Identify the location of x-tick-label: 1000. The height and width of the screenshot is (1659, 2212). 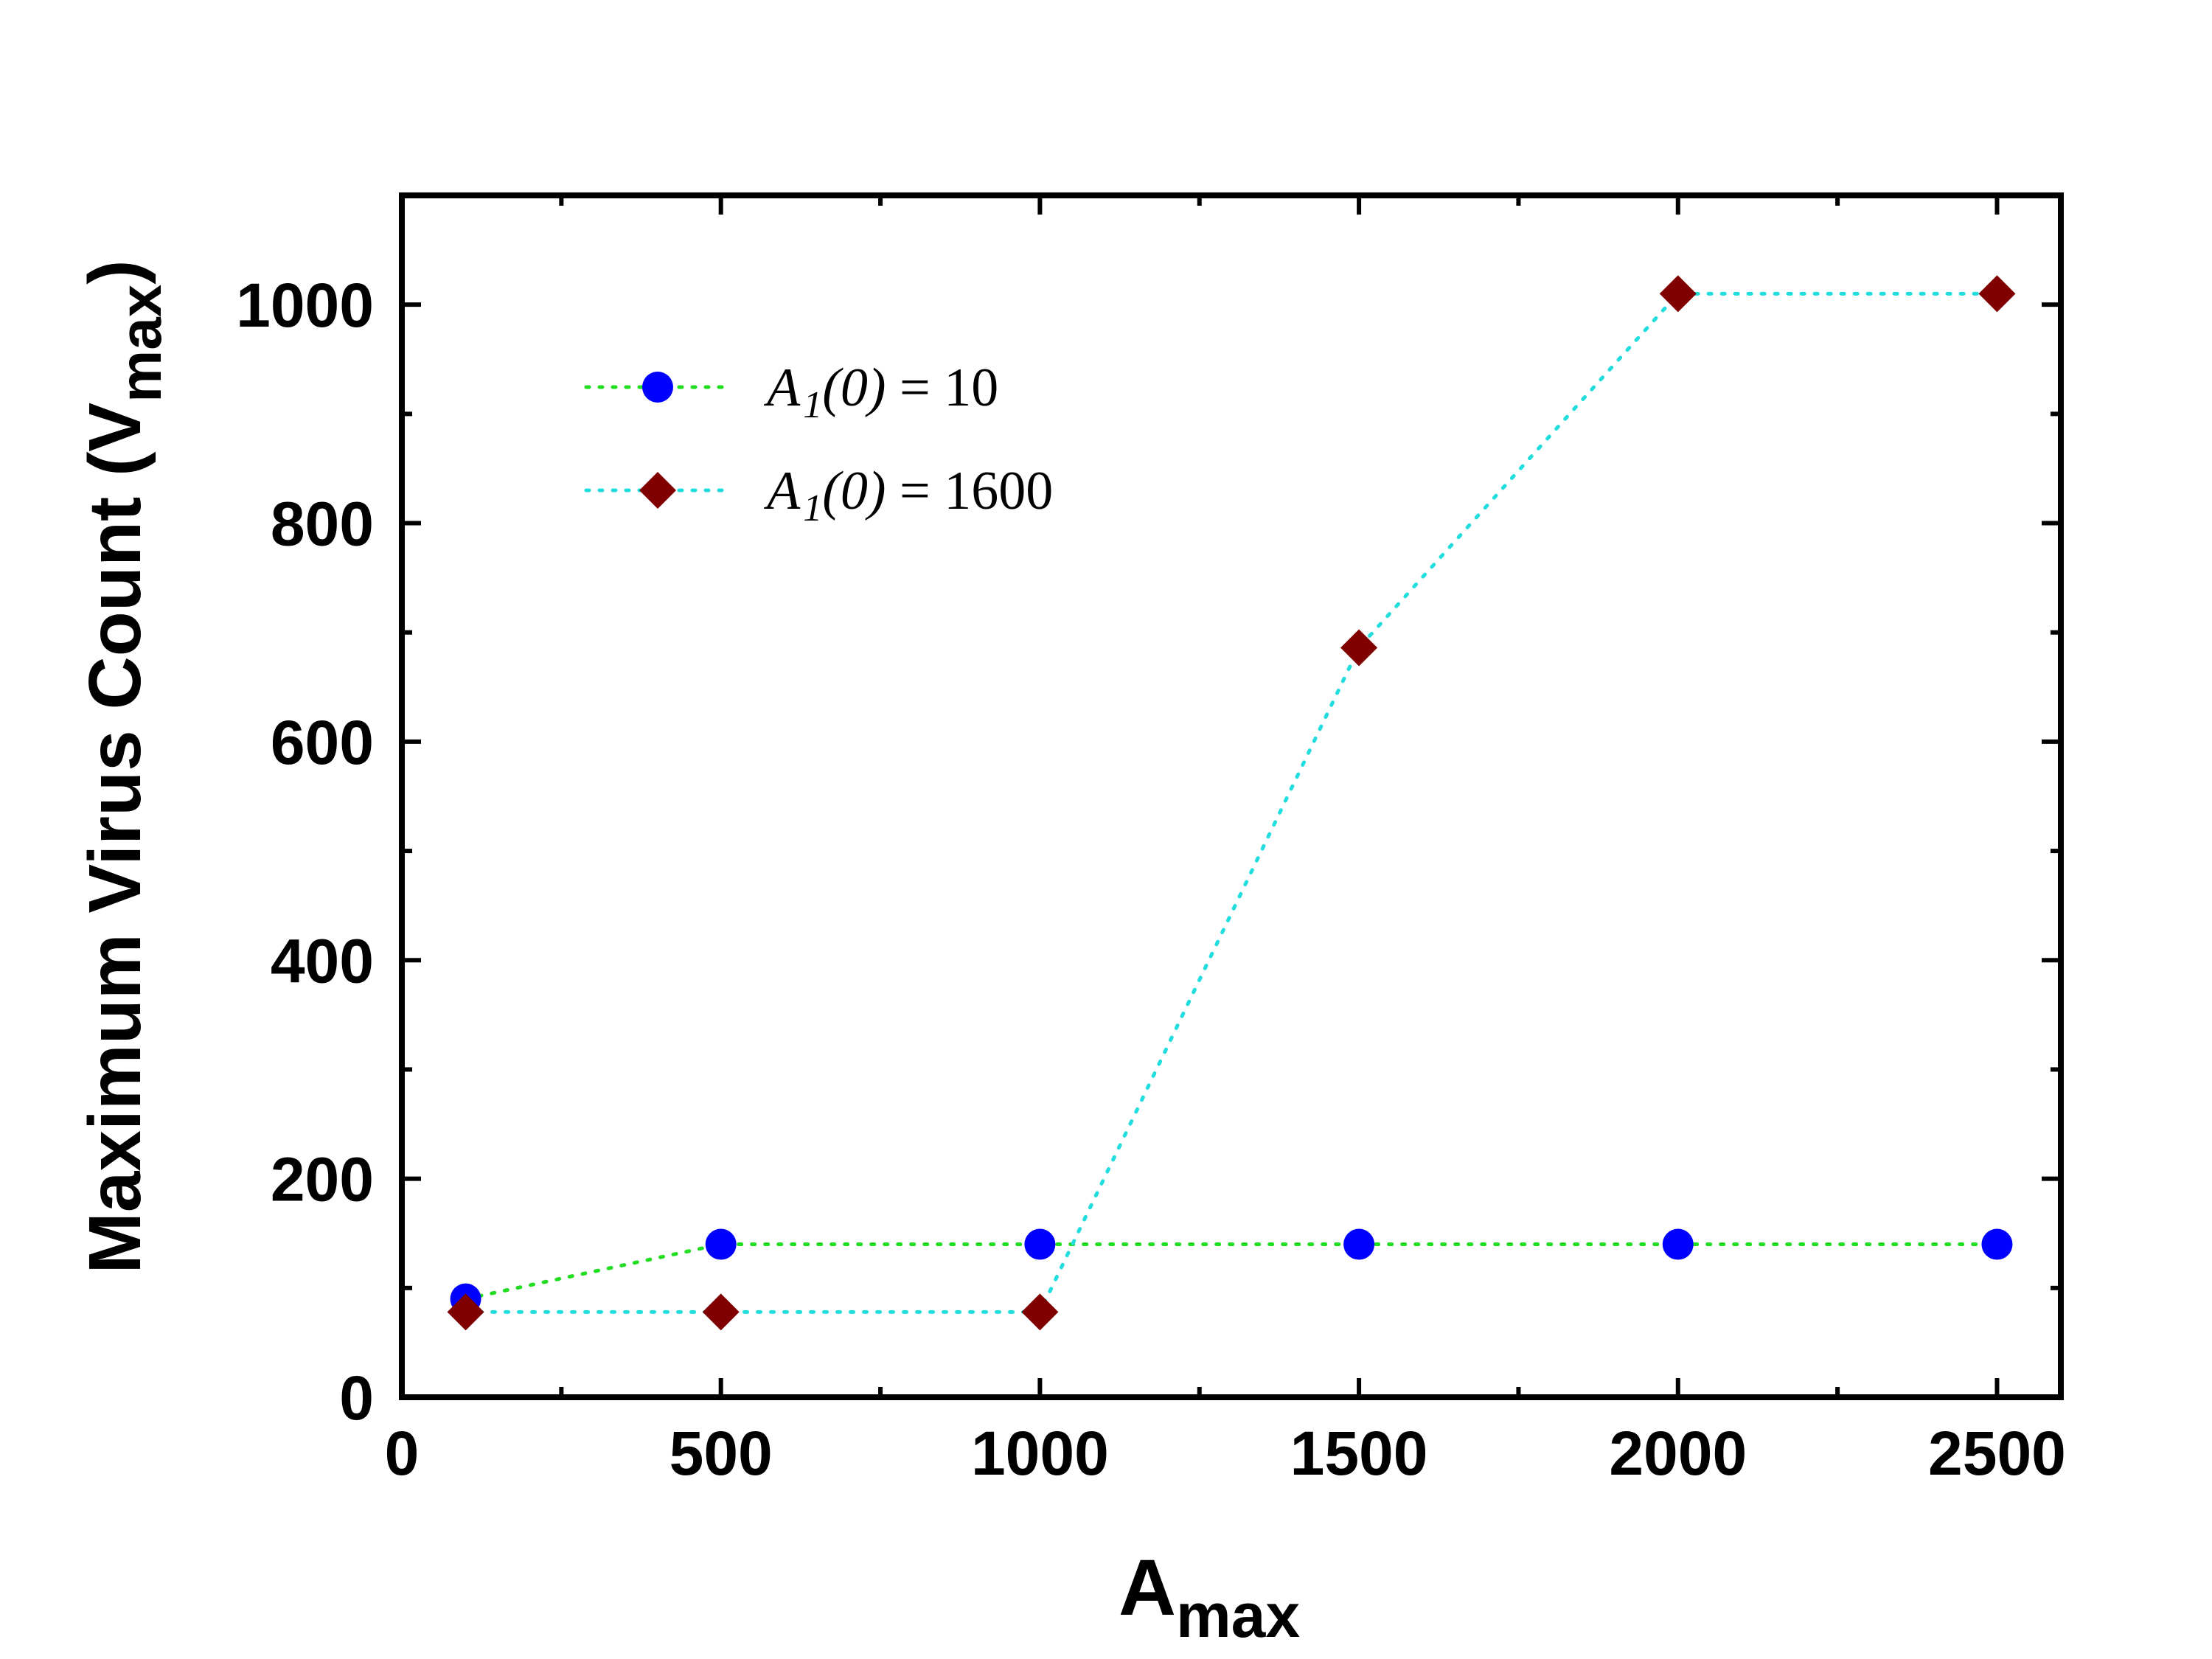
(1040, 1453).